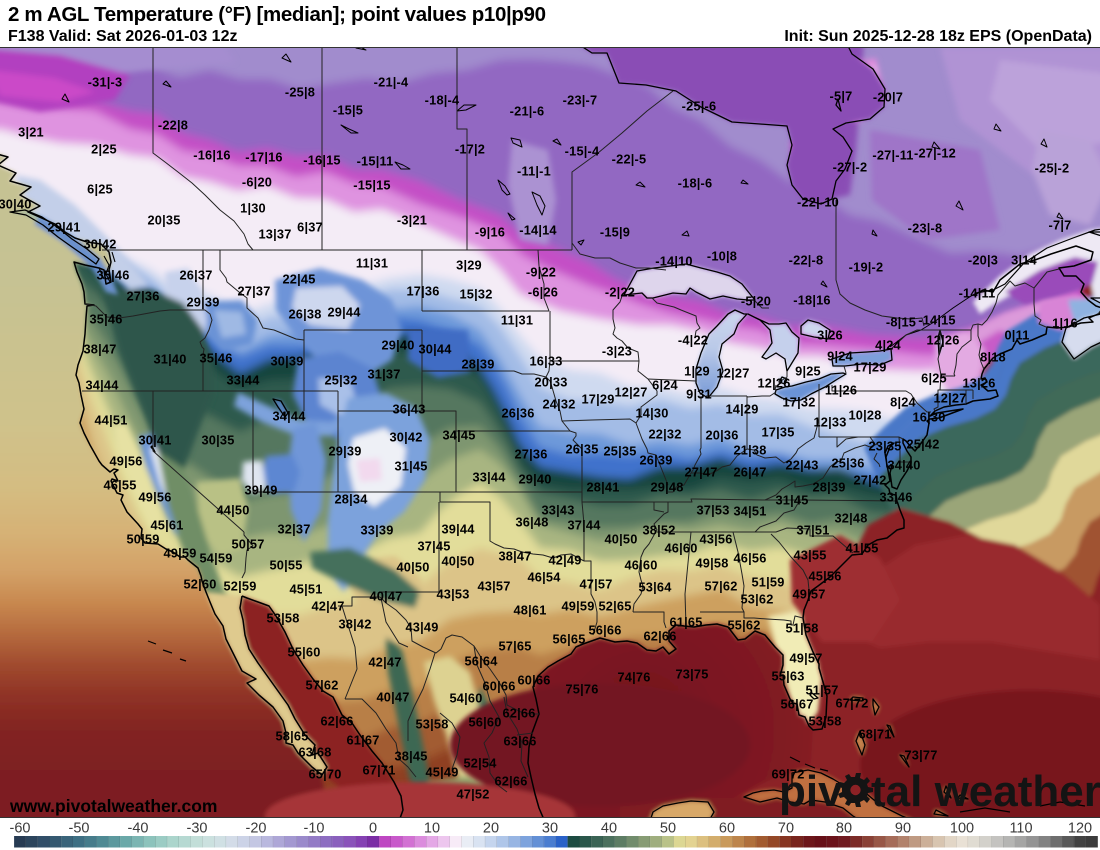  I want to click on svg-text: 26|38, so click(304, 314).